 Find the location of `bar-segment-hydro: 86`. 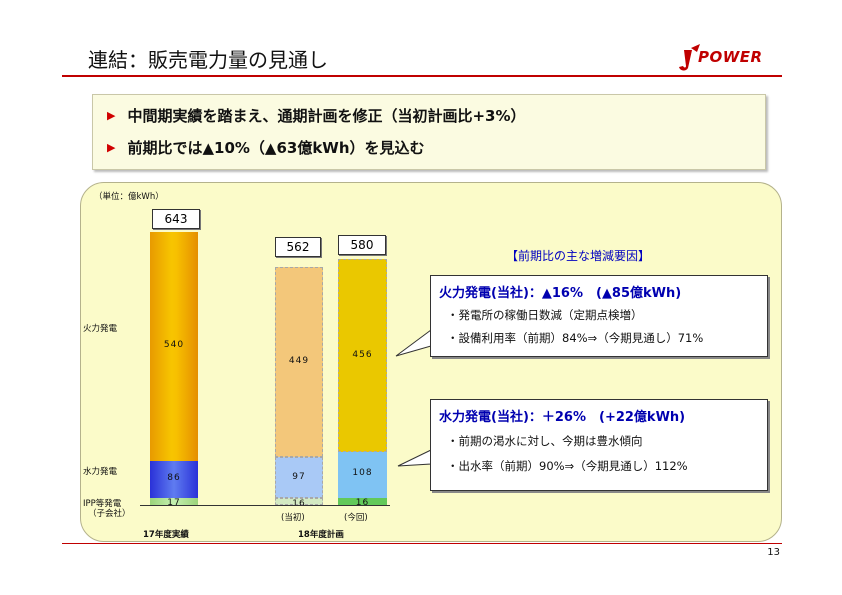

bar-segment-hydro: 86 is located at coordinates (174, 479).